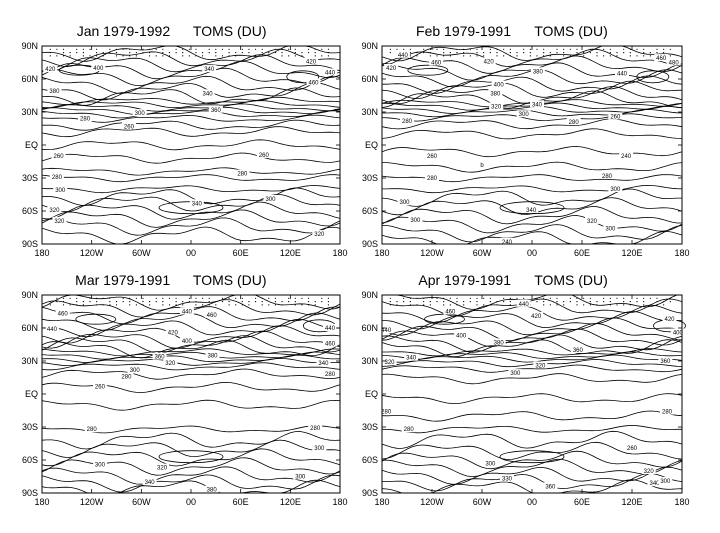  I want to click on contour-label: 300, so click(415, 221).